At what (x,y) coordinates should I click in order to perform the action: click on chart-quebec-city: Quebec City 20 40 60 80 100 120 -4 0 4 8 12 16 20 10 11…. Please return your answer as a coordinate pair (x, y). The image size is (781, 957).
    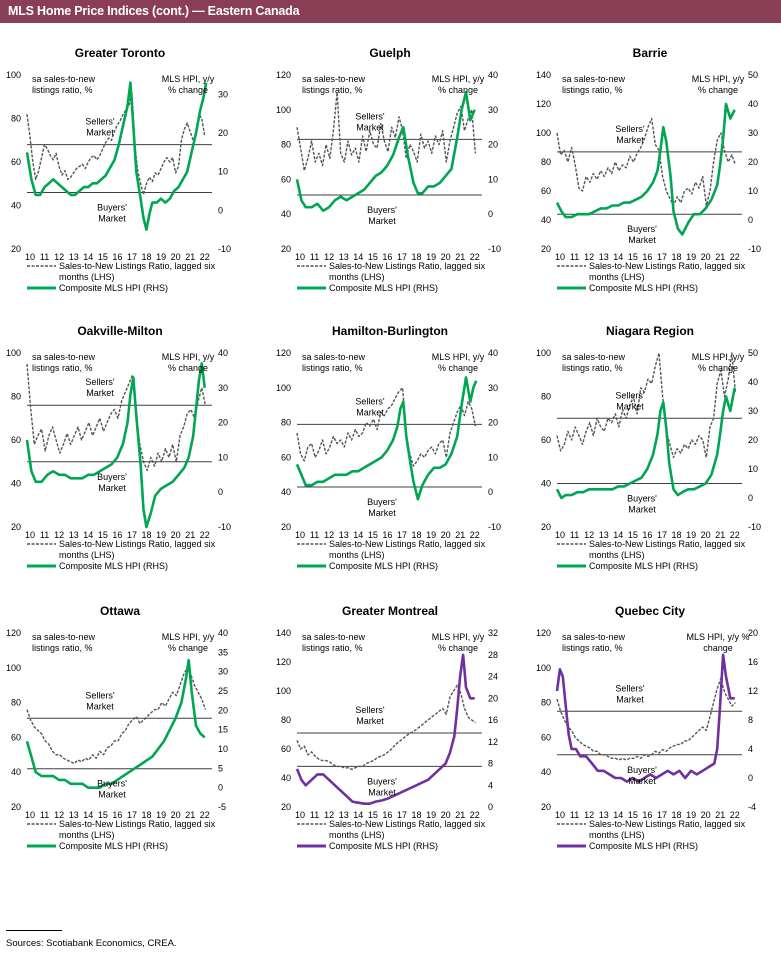
    Looking at the image, I should click on (647, 727).